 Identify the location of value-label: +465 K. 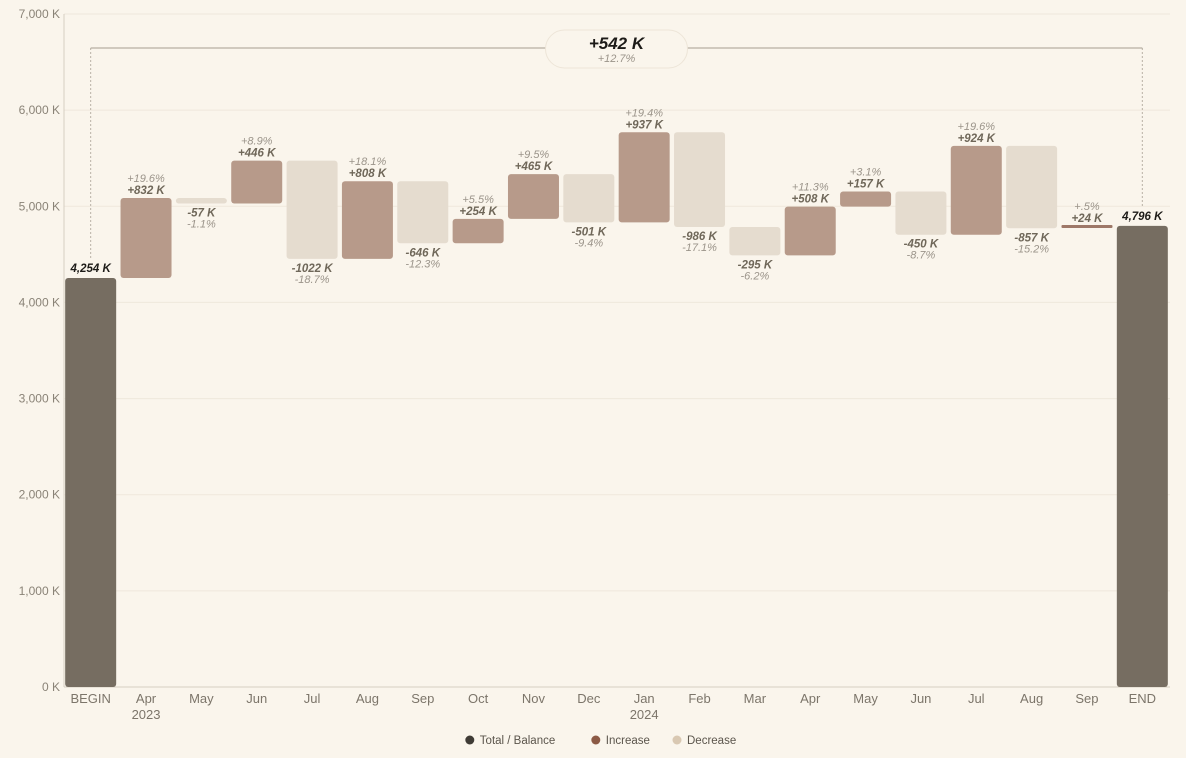
(534, 167).